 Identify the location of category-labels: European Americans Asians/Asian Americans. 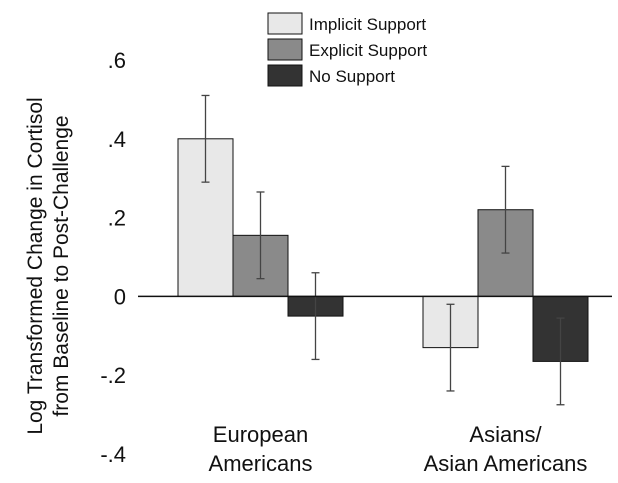
(398, 449).